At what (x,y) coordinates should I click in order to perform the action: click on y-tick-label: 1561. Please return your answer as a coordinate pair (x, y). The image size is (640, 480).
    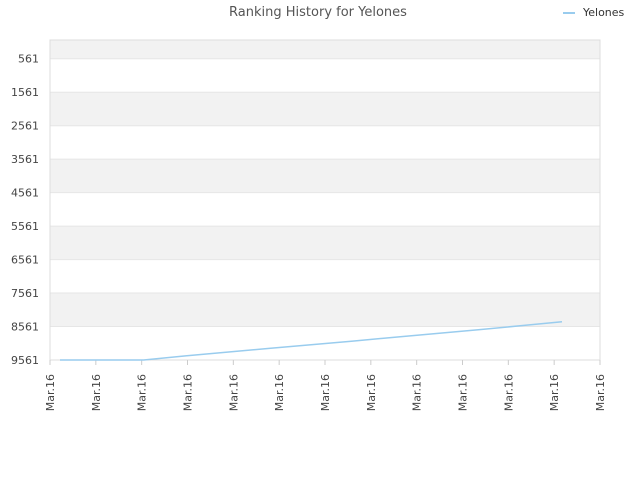
    Looking at the image, I should click on (25, 92).